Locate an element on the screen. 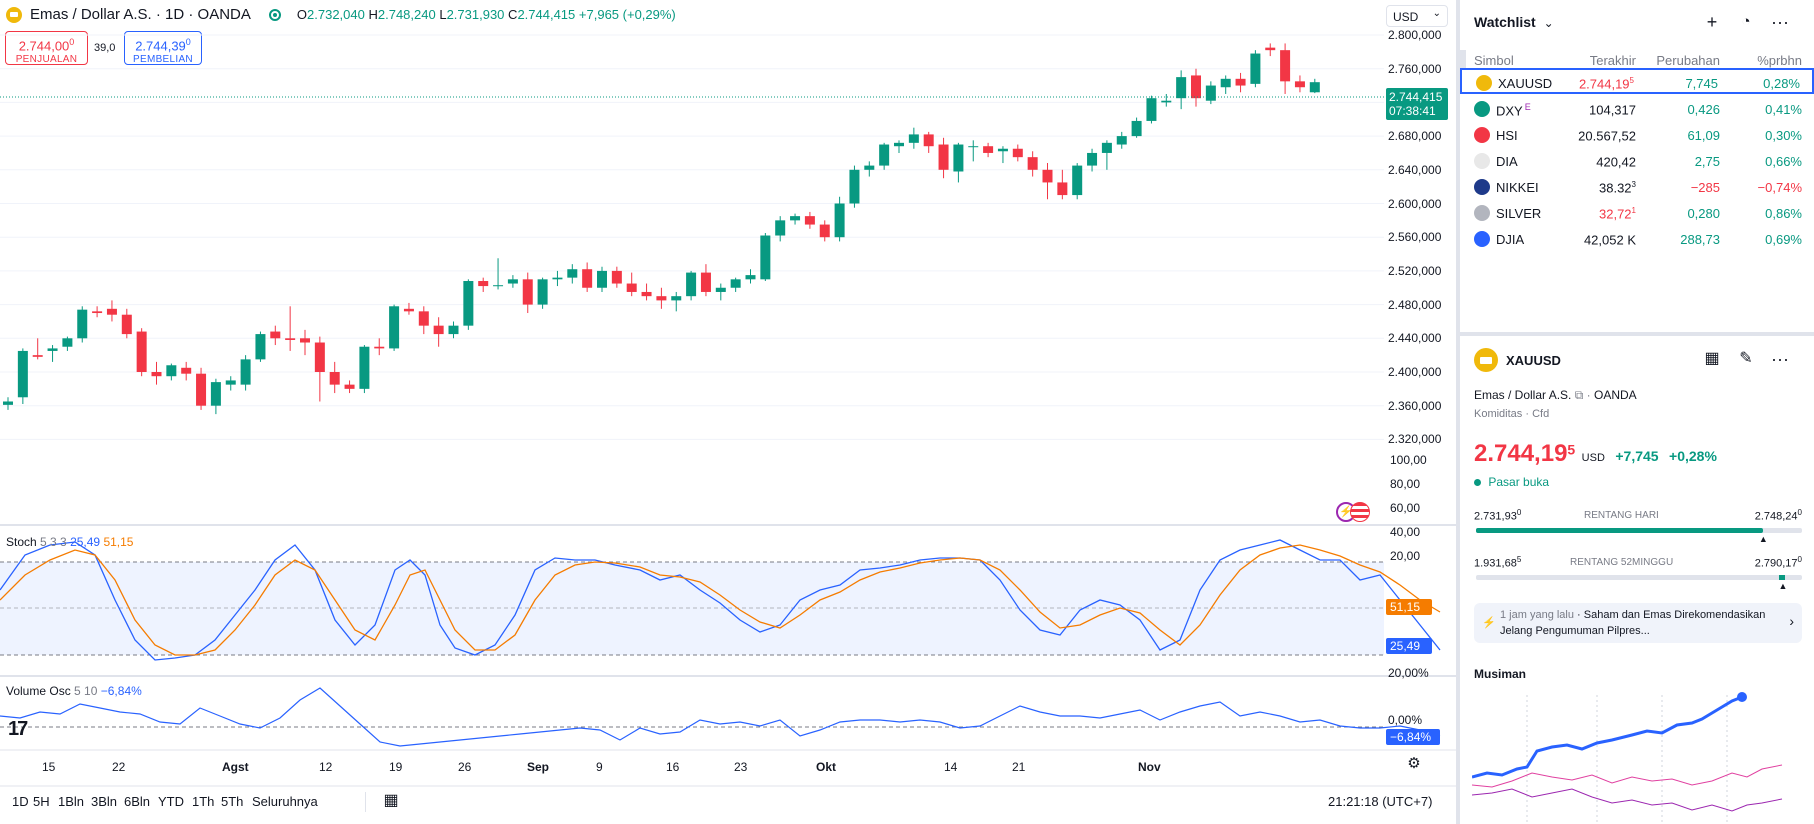 The width and height of the screenshot is (1814, 824). watchlist-drag-handle is located at coordinates (1463, 60).